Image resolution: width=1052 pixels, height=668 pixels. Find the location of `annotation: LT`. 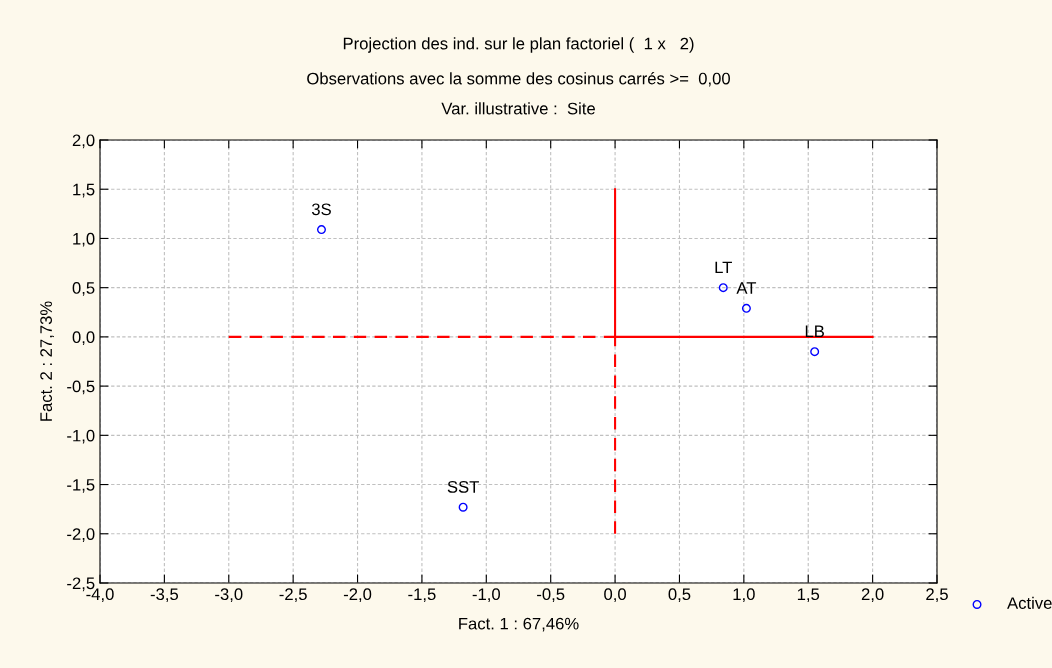

annotation: LT is located at coordinates (723, 267).